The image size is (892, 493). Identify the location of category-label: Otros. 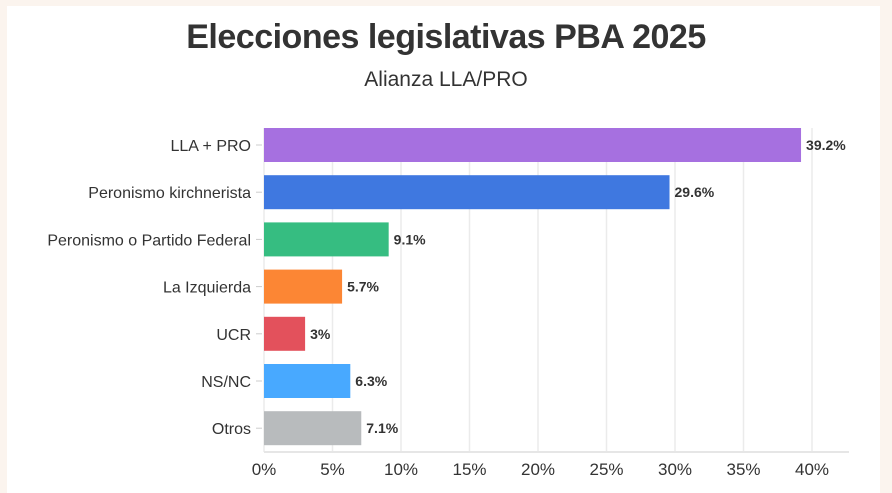
(231, 429).